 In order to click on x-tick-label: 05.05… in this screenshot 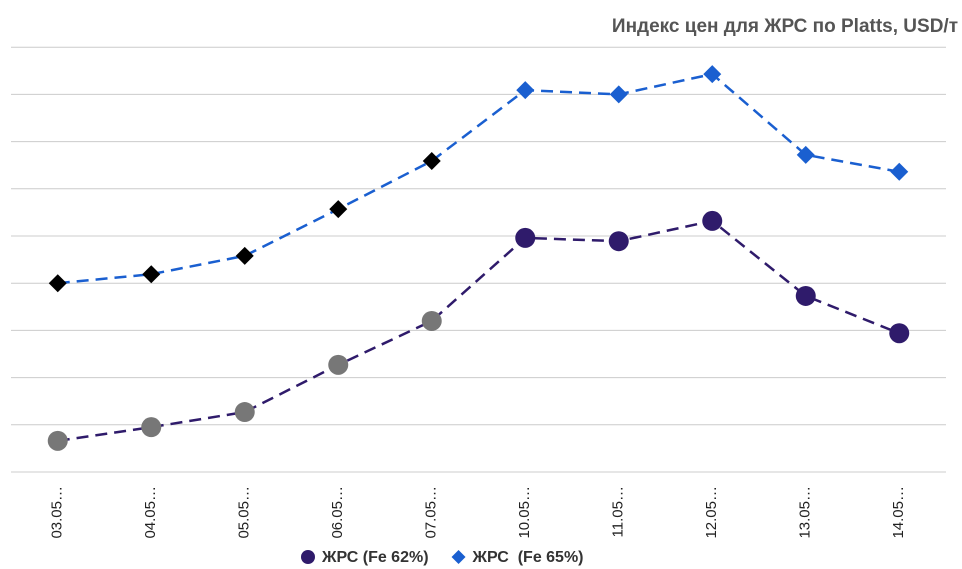, I will do `click(244, 512)`.